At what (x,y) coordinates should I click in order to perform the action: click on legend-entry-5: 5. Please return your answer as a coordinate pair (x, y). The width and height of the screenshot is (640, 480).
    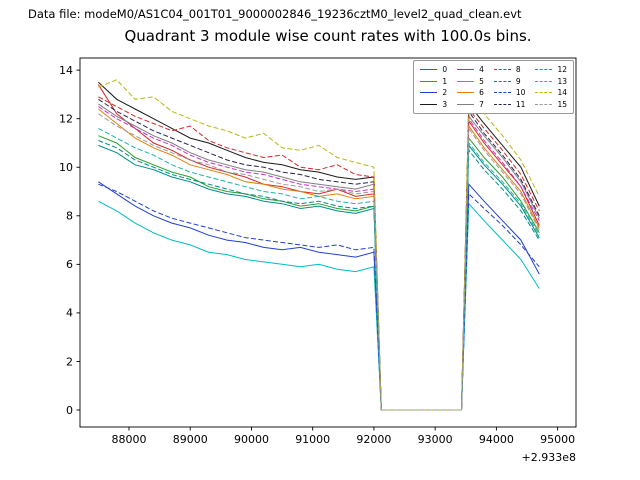
    Looking at the image, I should click on (470, 81).